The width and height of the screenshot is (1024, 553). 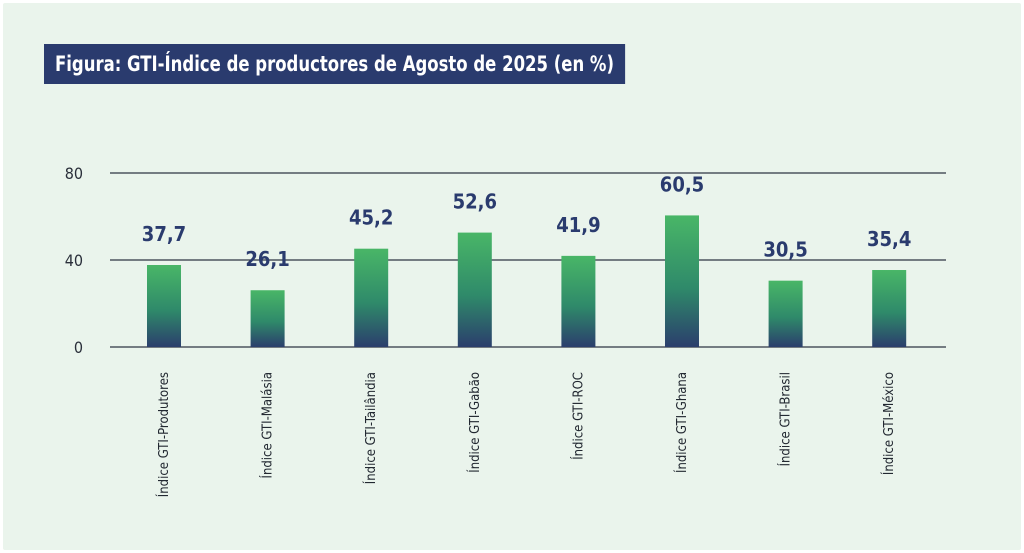 I want to click on x-tick-label: Índice GTI-ROC, so click(x=578, y=416).